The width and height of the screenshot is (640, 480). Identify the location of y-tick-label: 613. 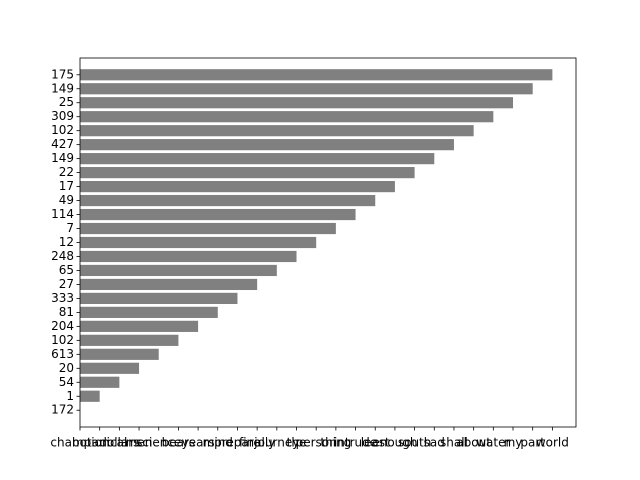
(62, 354).